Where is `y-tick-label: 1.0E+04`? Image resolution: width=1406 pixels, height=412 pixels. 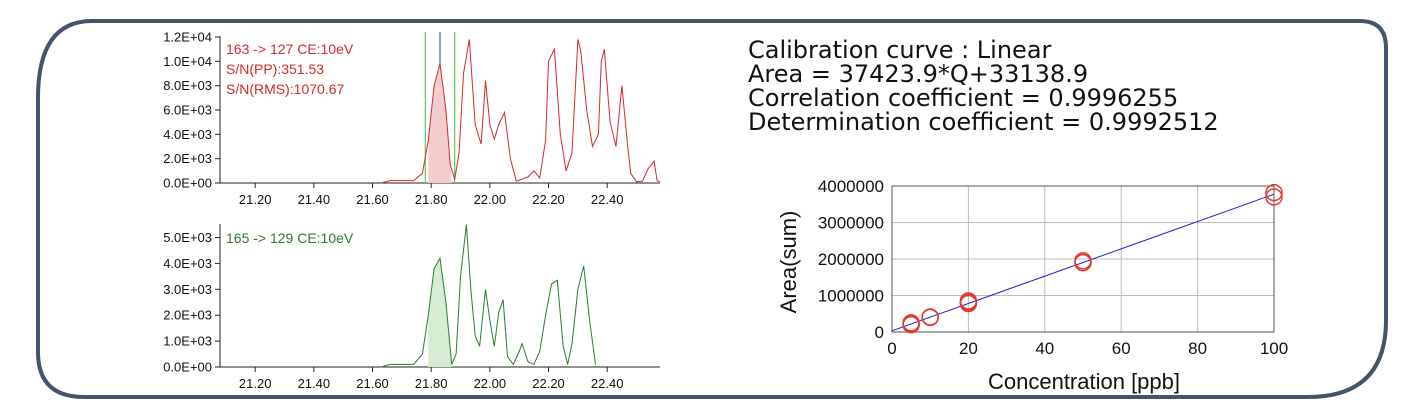
y-tick-label: 1.0E+04 is located at coordinates (187, 61).